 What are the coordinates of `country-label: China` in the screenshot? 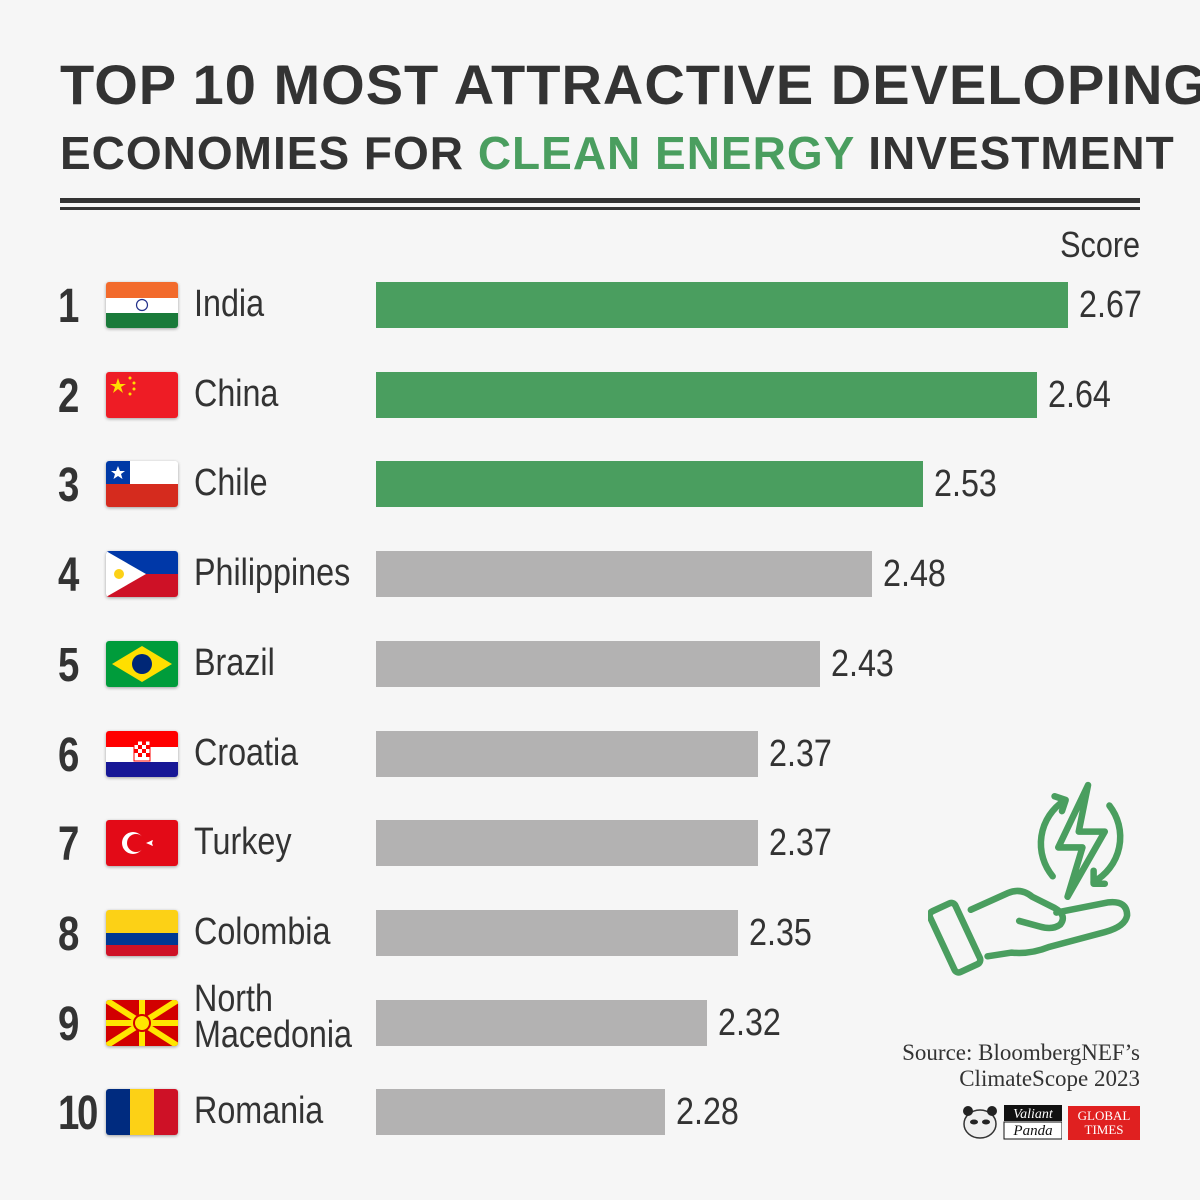 It's located at (236, 393).